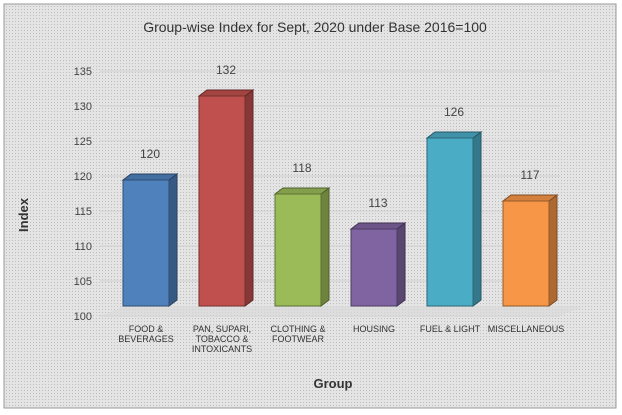 Image resolution: width=622 pixels, height=415 pixels. Describe the element at coordinates (83, 212) in the screenshot. I see `y-tick-label: 115` at that location.